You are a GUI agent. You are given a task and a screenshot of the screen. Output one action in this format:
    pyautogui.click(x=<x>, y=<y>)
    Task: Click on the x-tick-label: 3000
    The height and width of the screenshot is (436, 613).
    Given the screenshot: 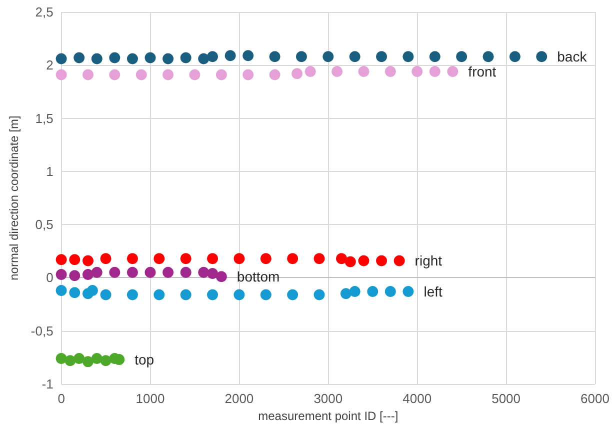 What is the action you would take?
    pyautogui.click(x=328, y=398)
    